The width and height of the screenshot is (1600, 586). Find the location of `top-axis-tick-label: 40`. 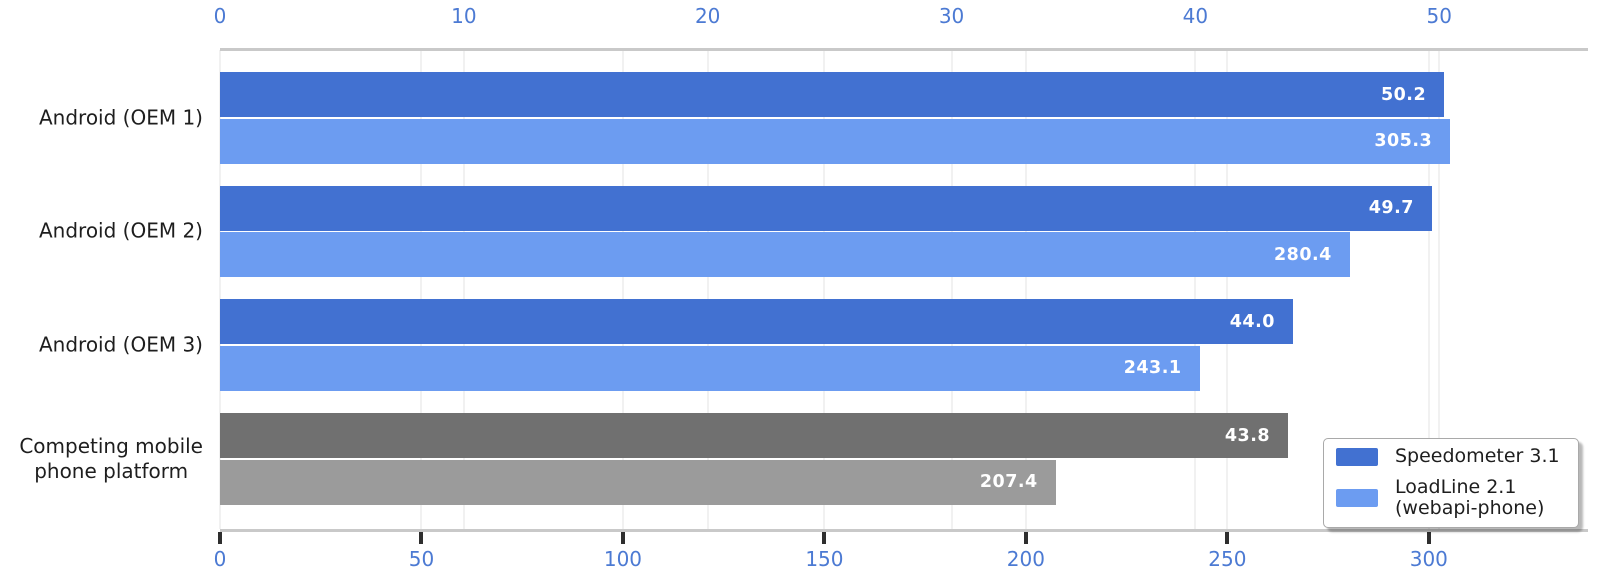

top-axis-tick-label: 40 is located at coordinates (1195, 16).